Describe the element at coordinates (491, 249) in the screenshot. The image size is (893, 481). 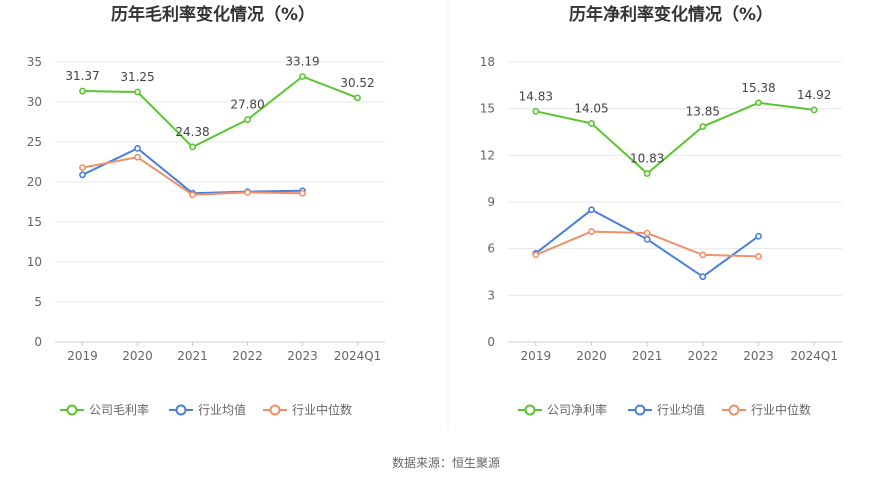
I see `y-tick-label: 6` at that location.